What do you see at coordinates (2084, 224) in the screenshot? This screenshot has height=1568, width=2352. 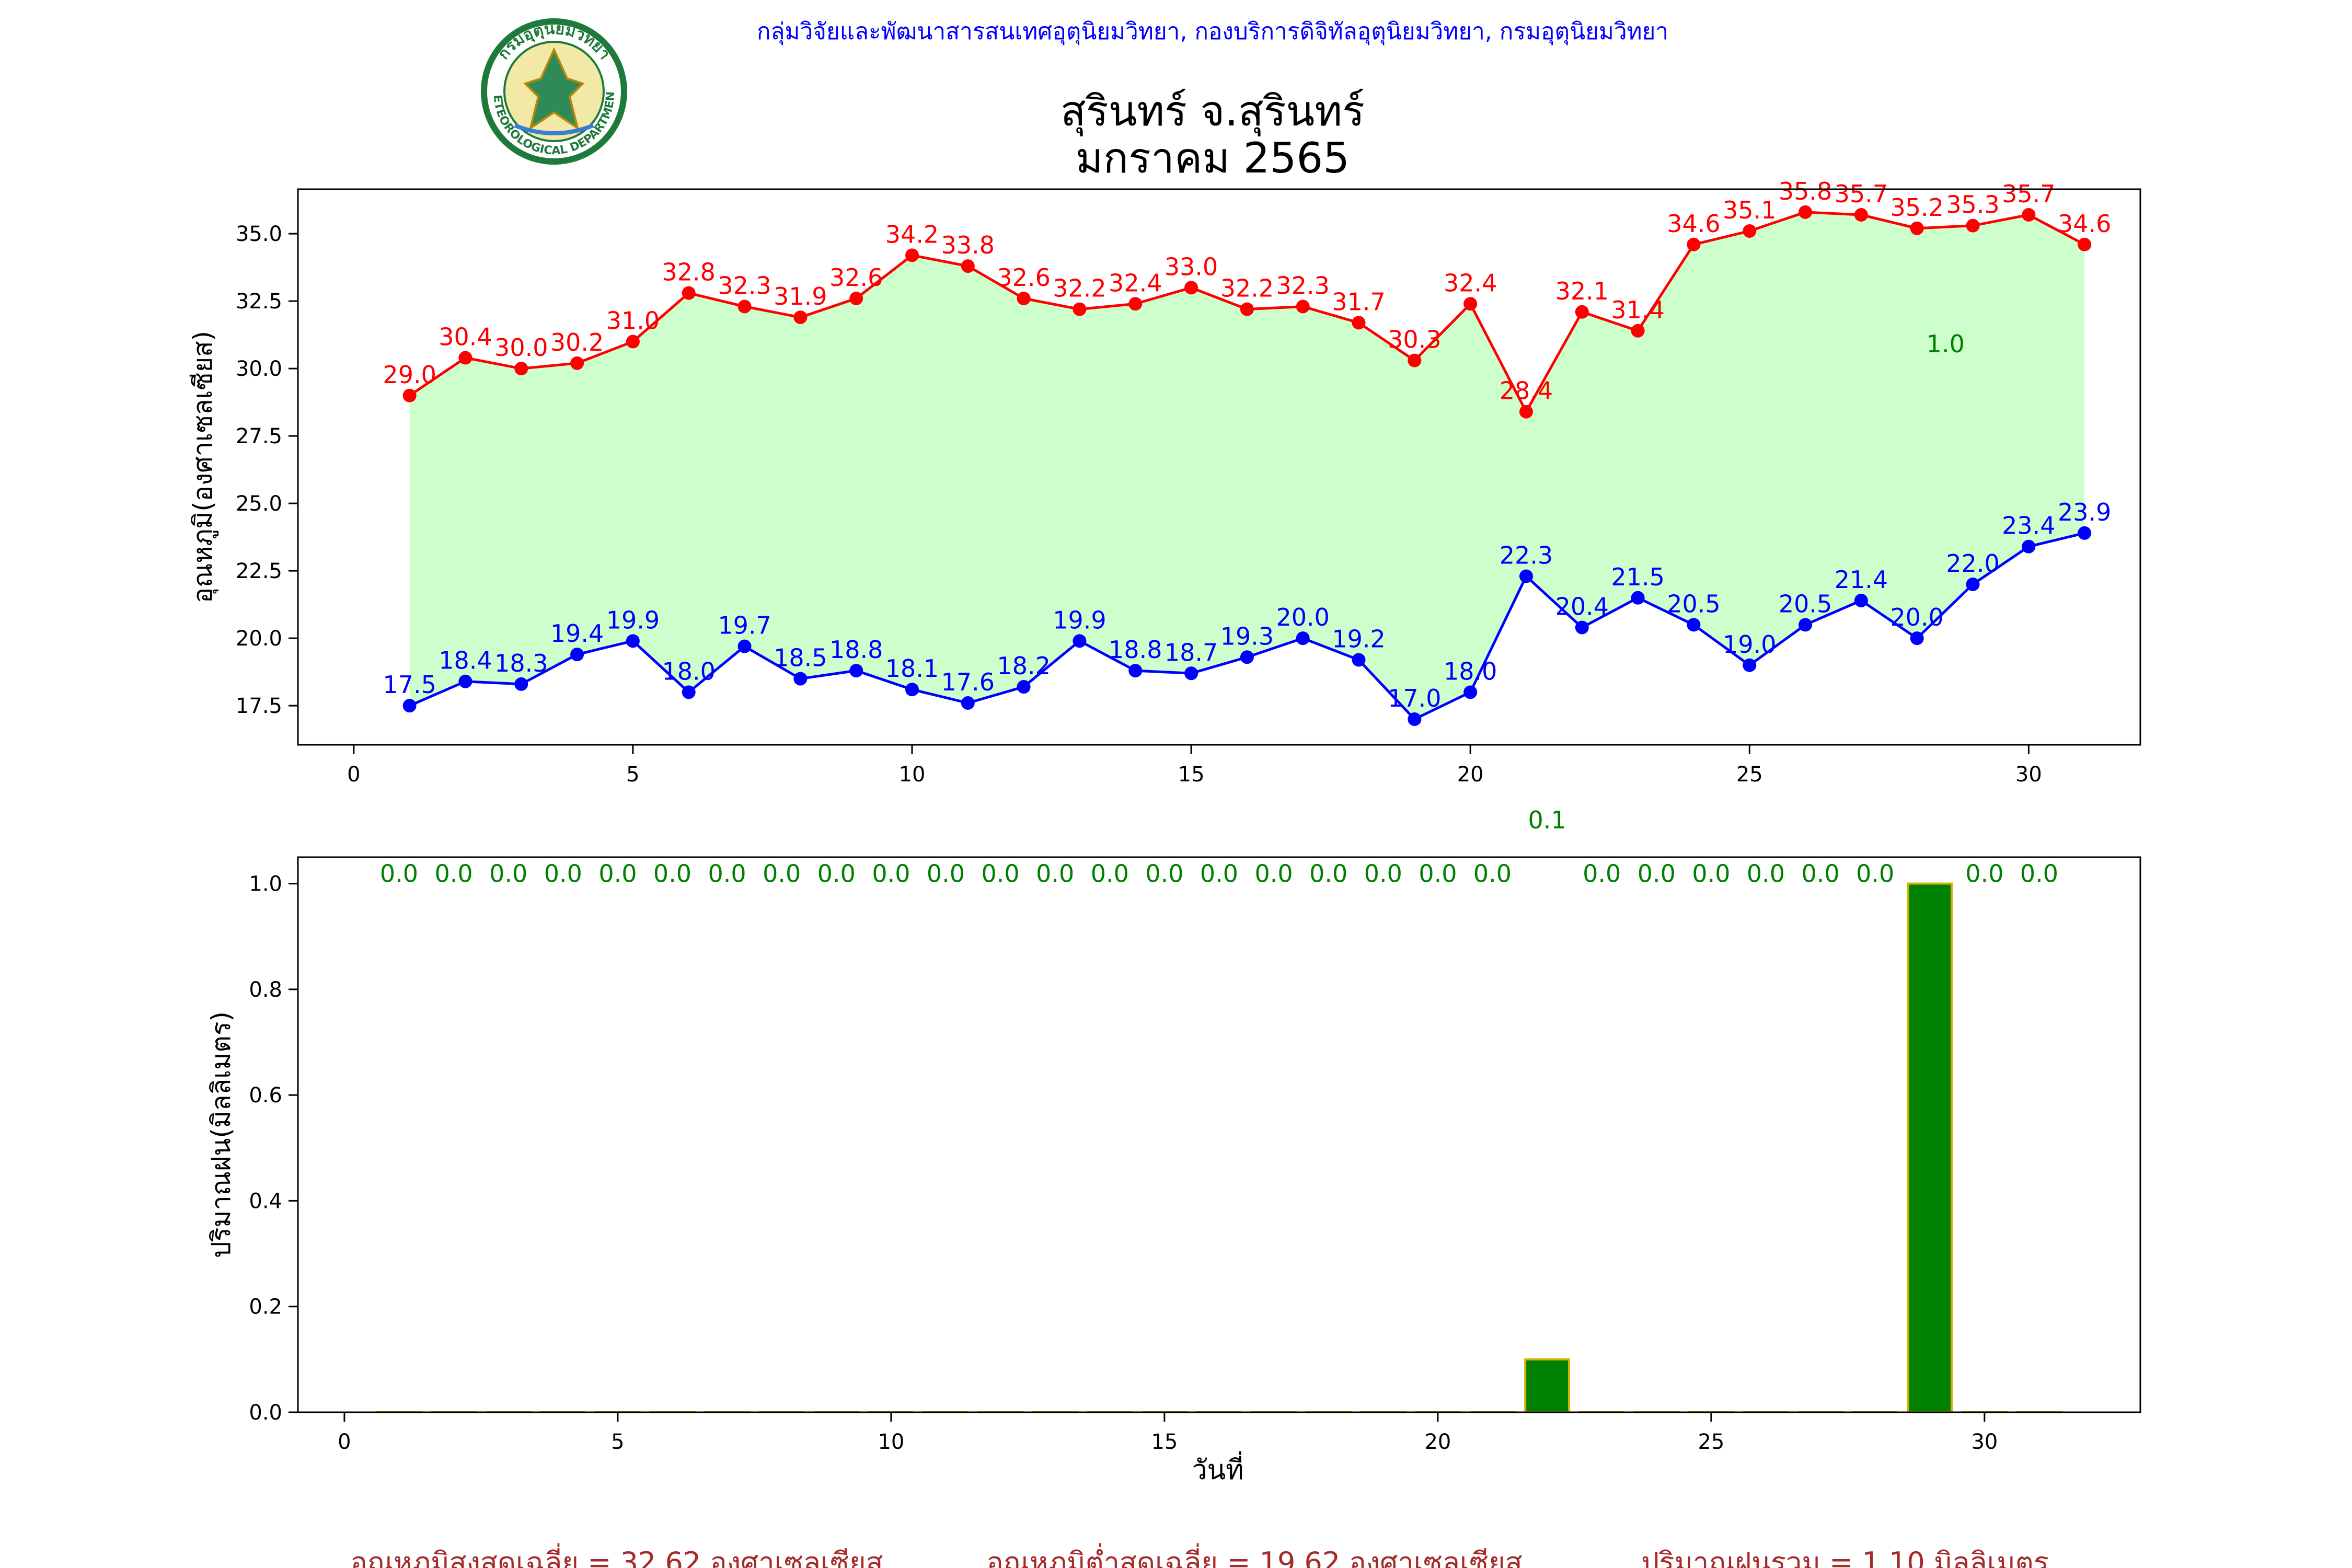 I see `max-temperature-label: 34.6` at bounding box center [2084, 224].